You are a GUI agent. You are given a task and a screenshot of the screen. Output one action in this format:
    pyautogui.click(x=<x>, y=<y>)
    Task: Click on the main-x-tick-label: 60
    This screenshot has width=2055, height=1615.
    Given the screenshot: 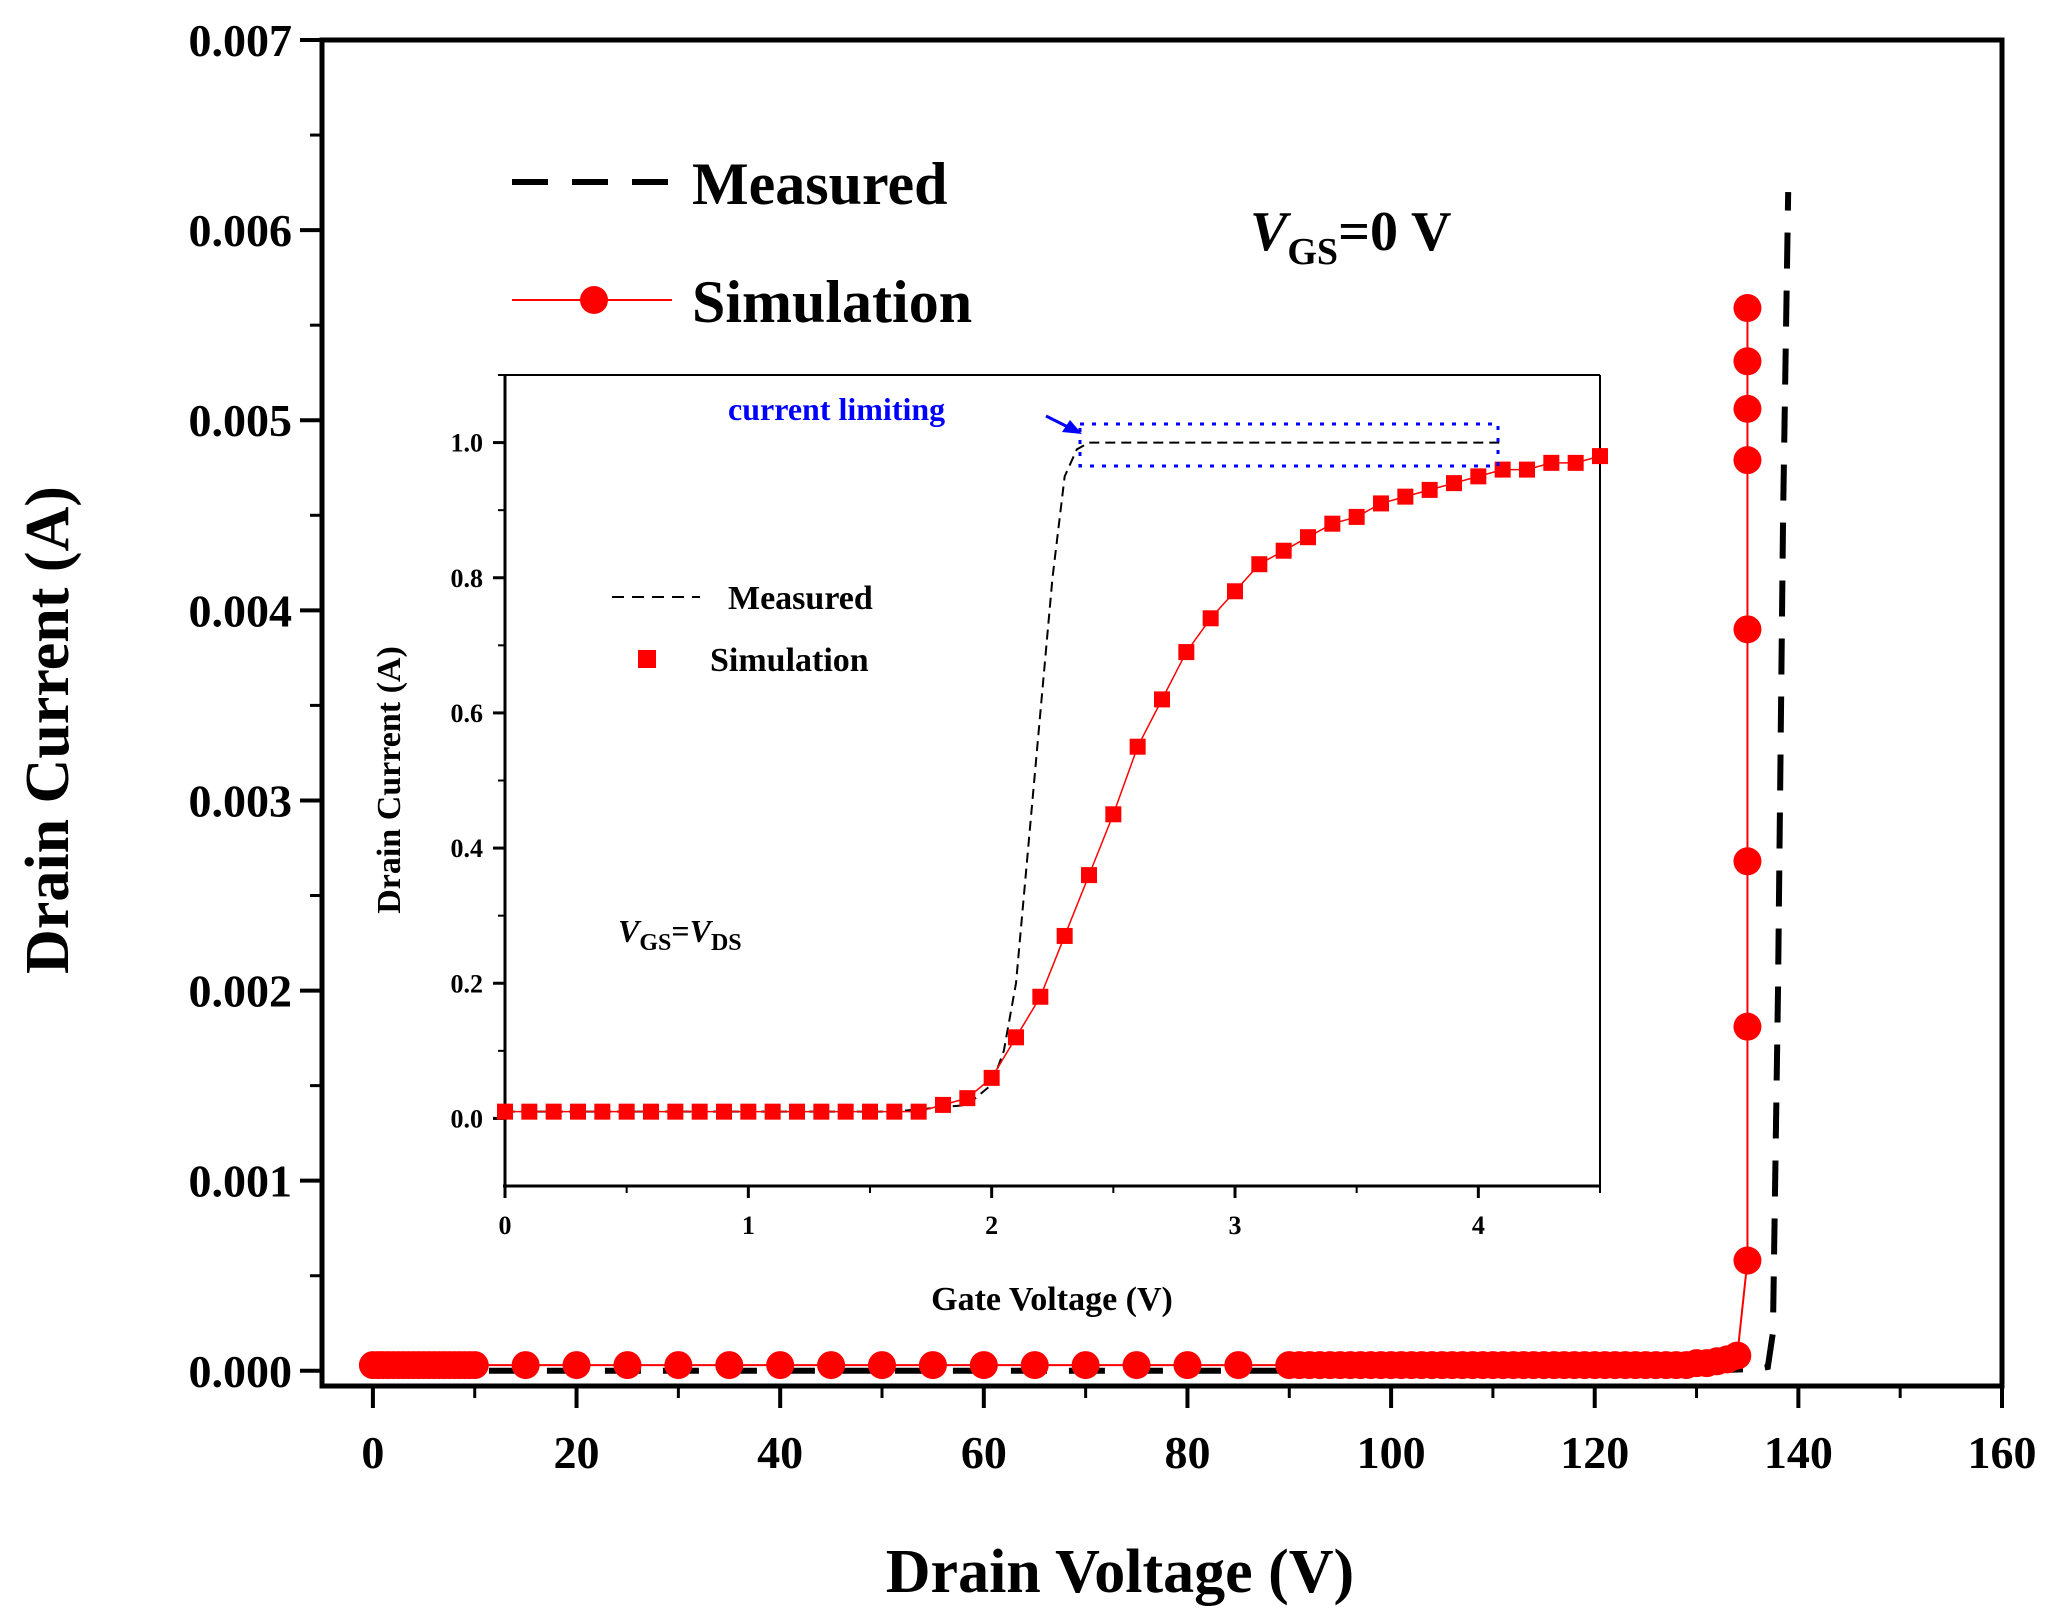 What is the action you would take?
    pyautogui.click(x=984, y=1452)
    